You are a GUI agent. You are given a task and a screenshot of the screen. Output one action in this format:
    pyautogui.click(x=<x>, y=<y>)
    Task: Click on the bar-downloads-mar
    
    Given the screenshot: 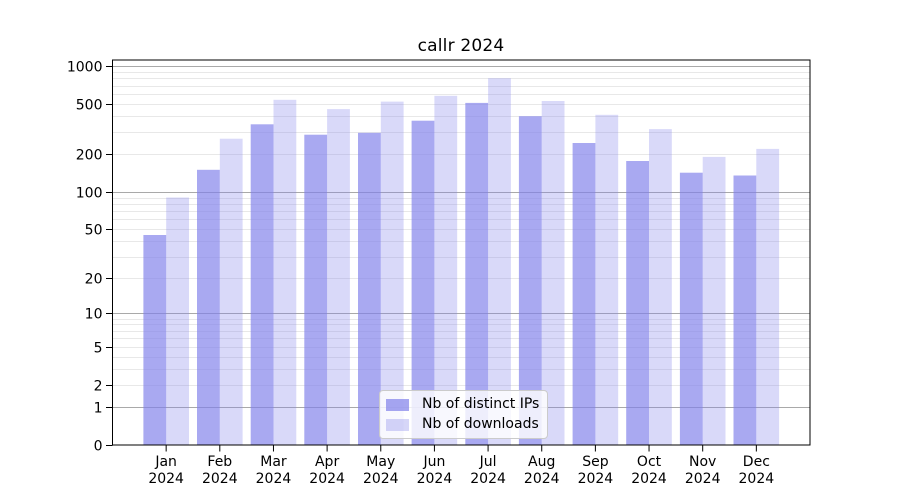 What is the action you would take?
    pyautogui.click(x=285, y=272)
    